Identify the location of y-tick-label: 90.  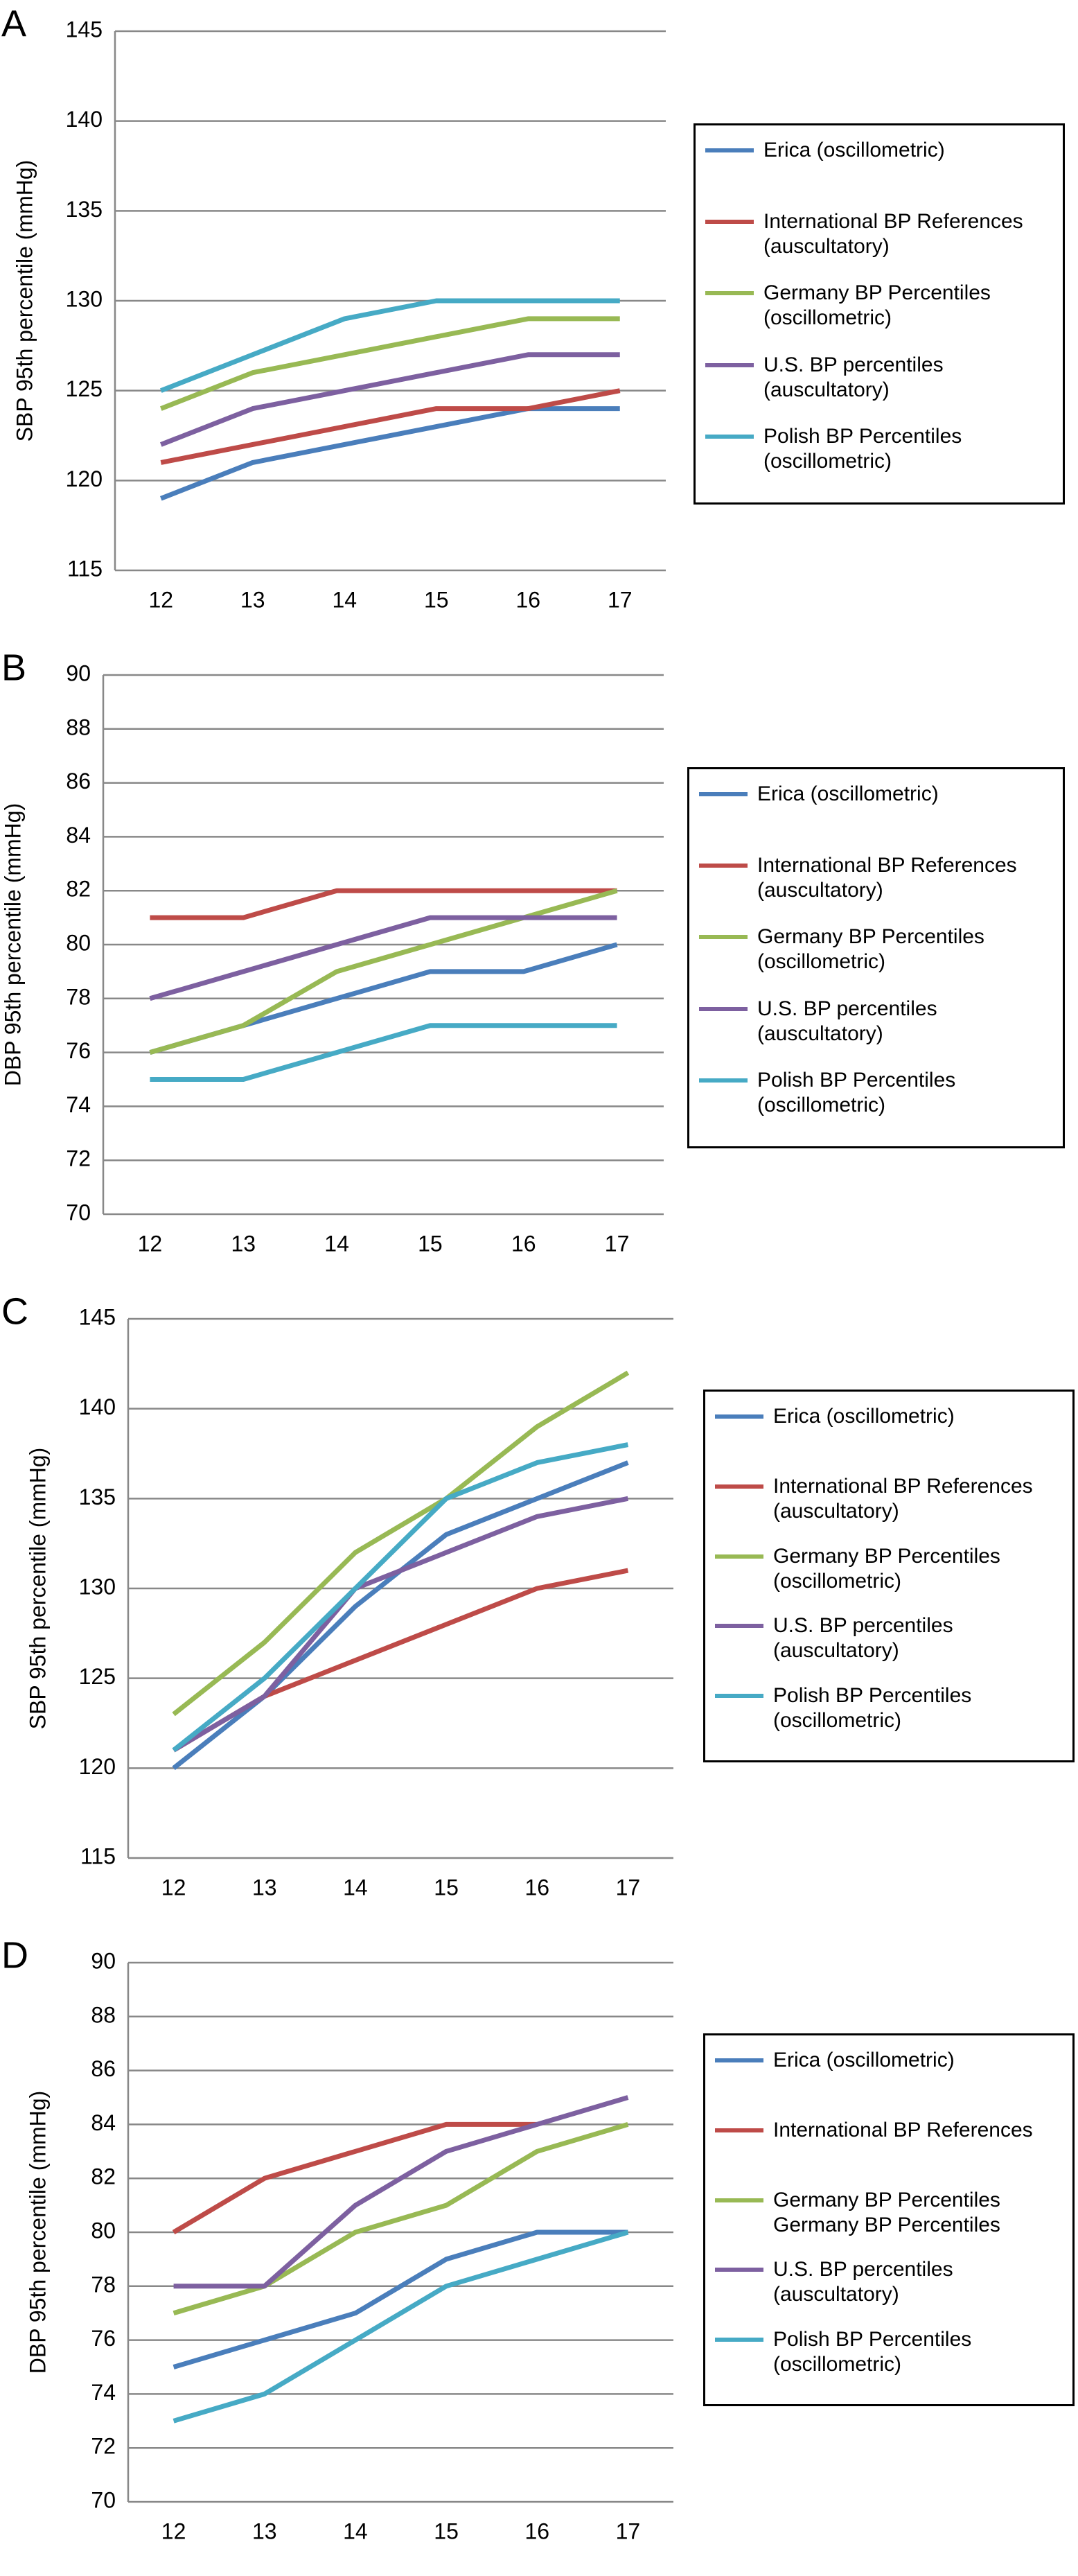
(79, 672).